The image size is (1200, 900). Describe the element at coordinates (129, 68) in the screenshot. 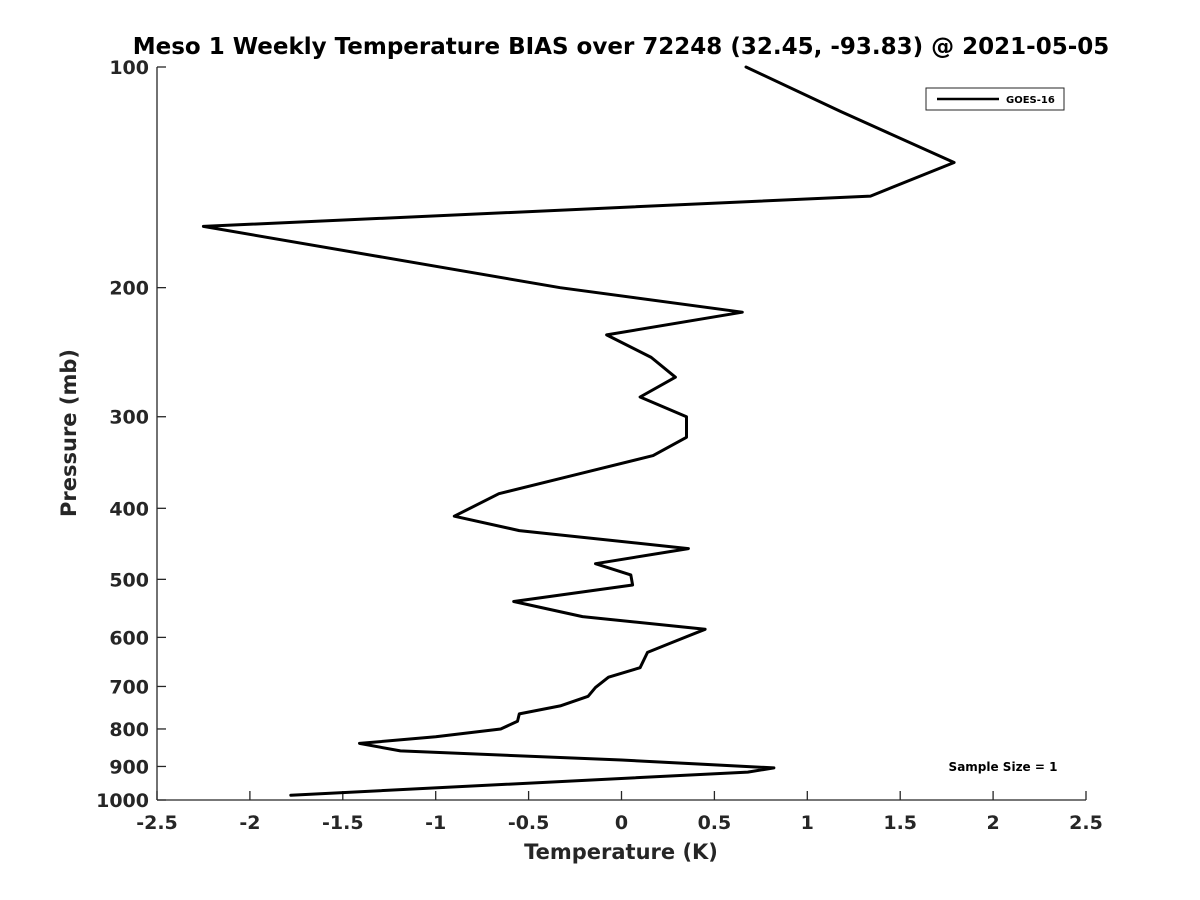

I see `y-tick-label: 100` at that location.